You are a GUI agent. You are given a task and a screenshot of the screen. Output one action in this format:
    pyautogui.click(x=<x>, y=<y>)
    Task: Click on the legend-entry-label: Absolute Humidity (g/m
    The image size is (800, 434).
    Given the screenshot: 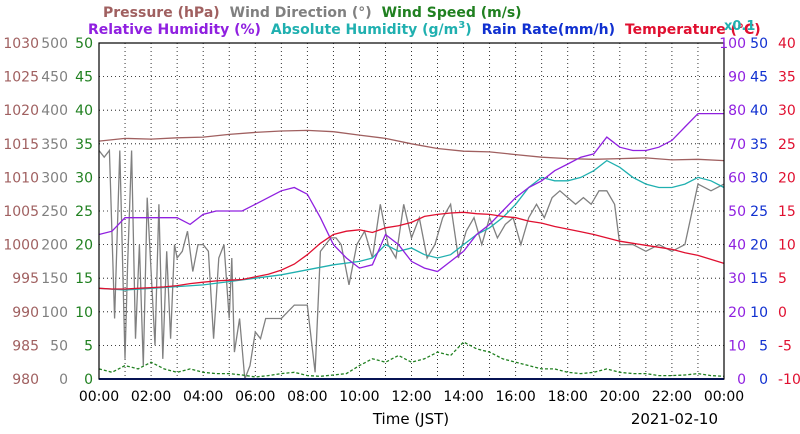 What is the action you would take?
    pyautogui.click(x=364, y=30)
    